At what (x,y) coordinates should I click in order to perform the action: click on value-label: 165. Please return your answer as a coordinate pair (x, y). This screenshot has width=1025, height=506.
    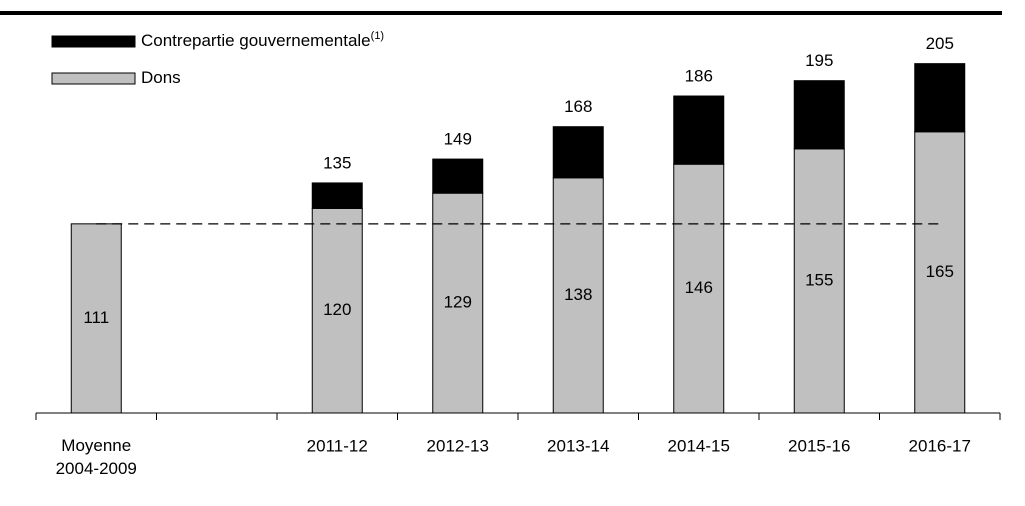
    Looking at the image, I should click on (940, 271).